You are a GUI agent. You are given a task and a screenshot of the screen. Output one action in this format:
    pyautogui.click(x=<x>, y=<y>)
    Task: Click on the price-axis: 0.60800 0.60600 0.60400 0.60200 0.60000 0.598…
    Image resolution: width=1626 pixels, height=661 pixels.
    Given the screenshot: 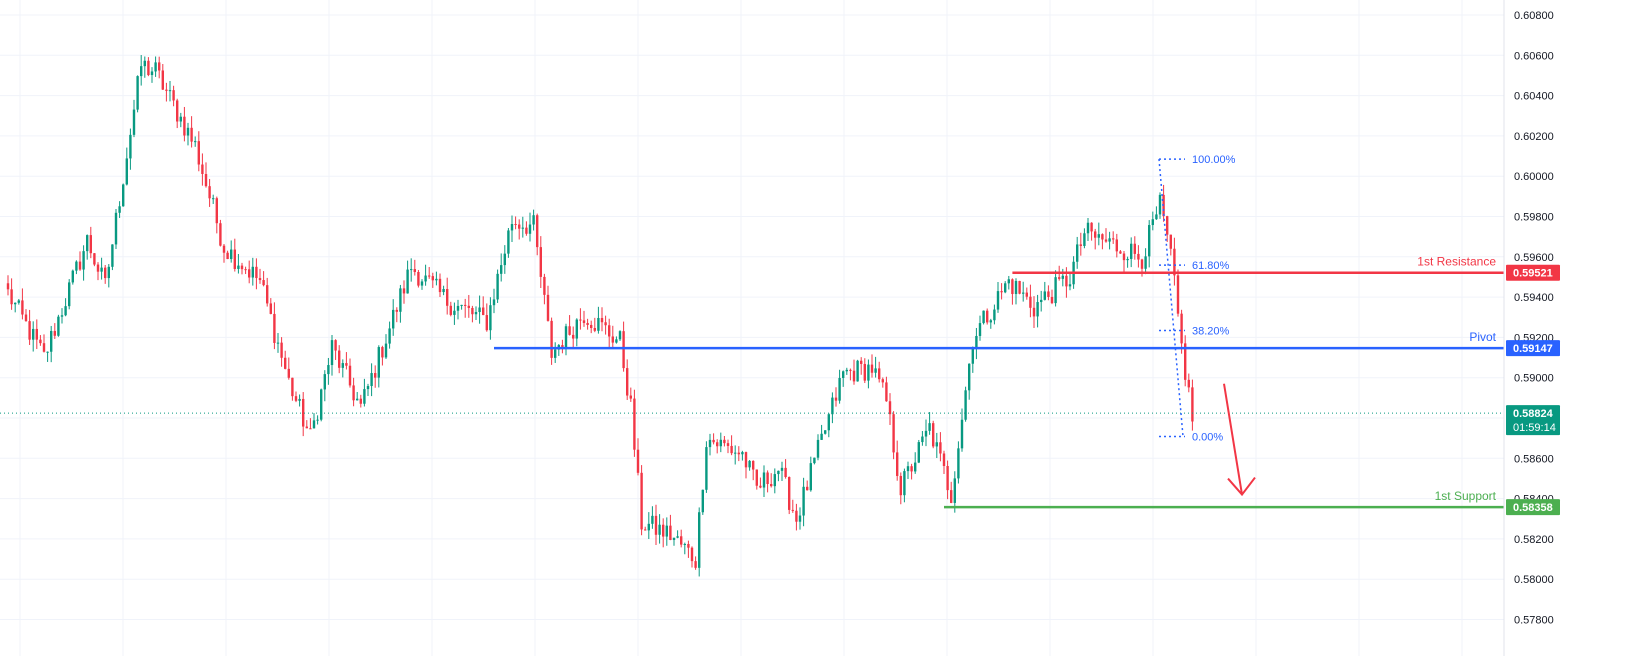 What is the action you would take?
    pyautogui.click(x=1528, y=328)
    